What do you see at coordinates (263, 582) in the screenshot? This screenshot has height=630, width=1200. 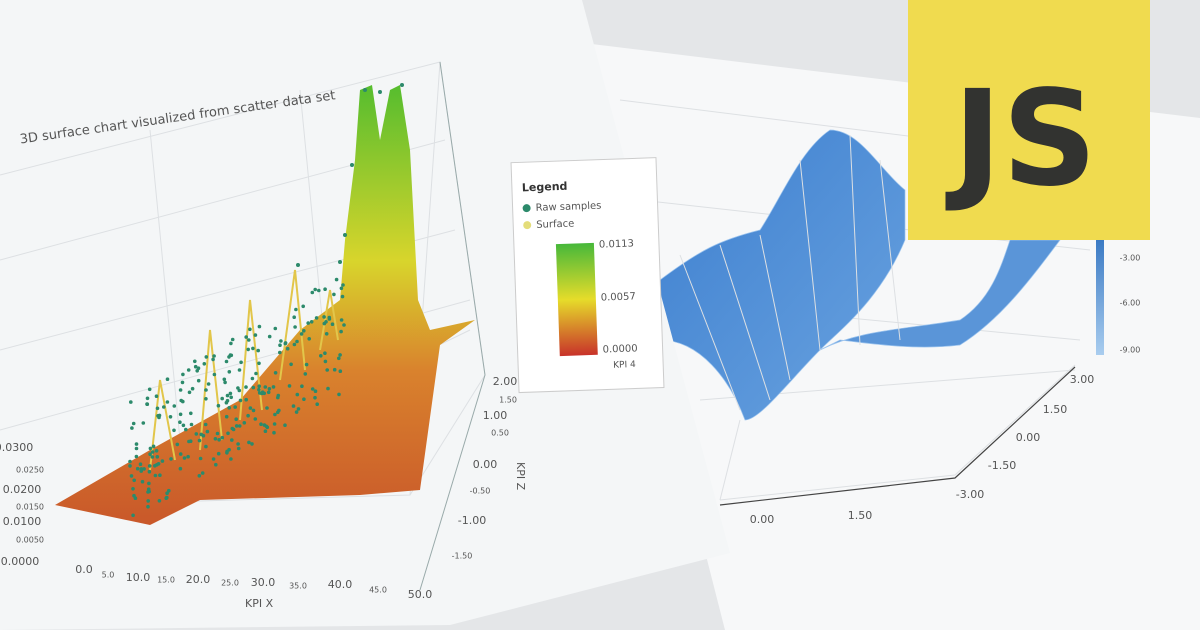 I see `x-tick-label: 30.0` at bounding box center [263, 582].